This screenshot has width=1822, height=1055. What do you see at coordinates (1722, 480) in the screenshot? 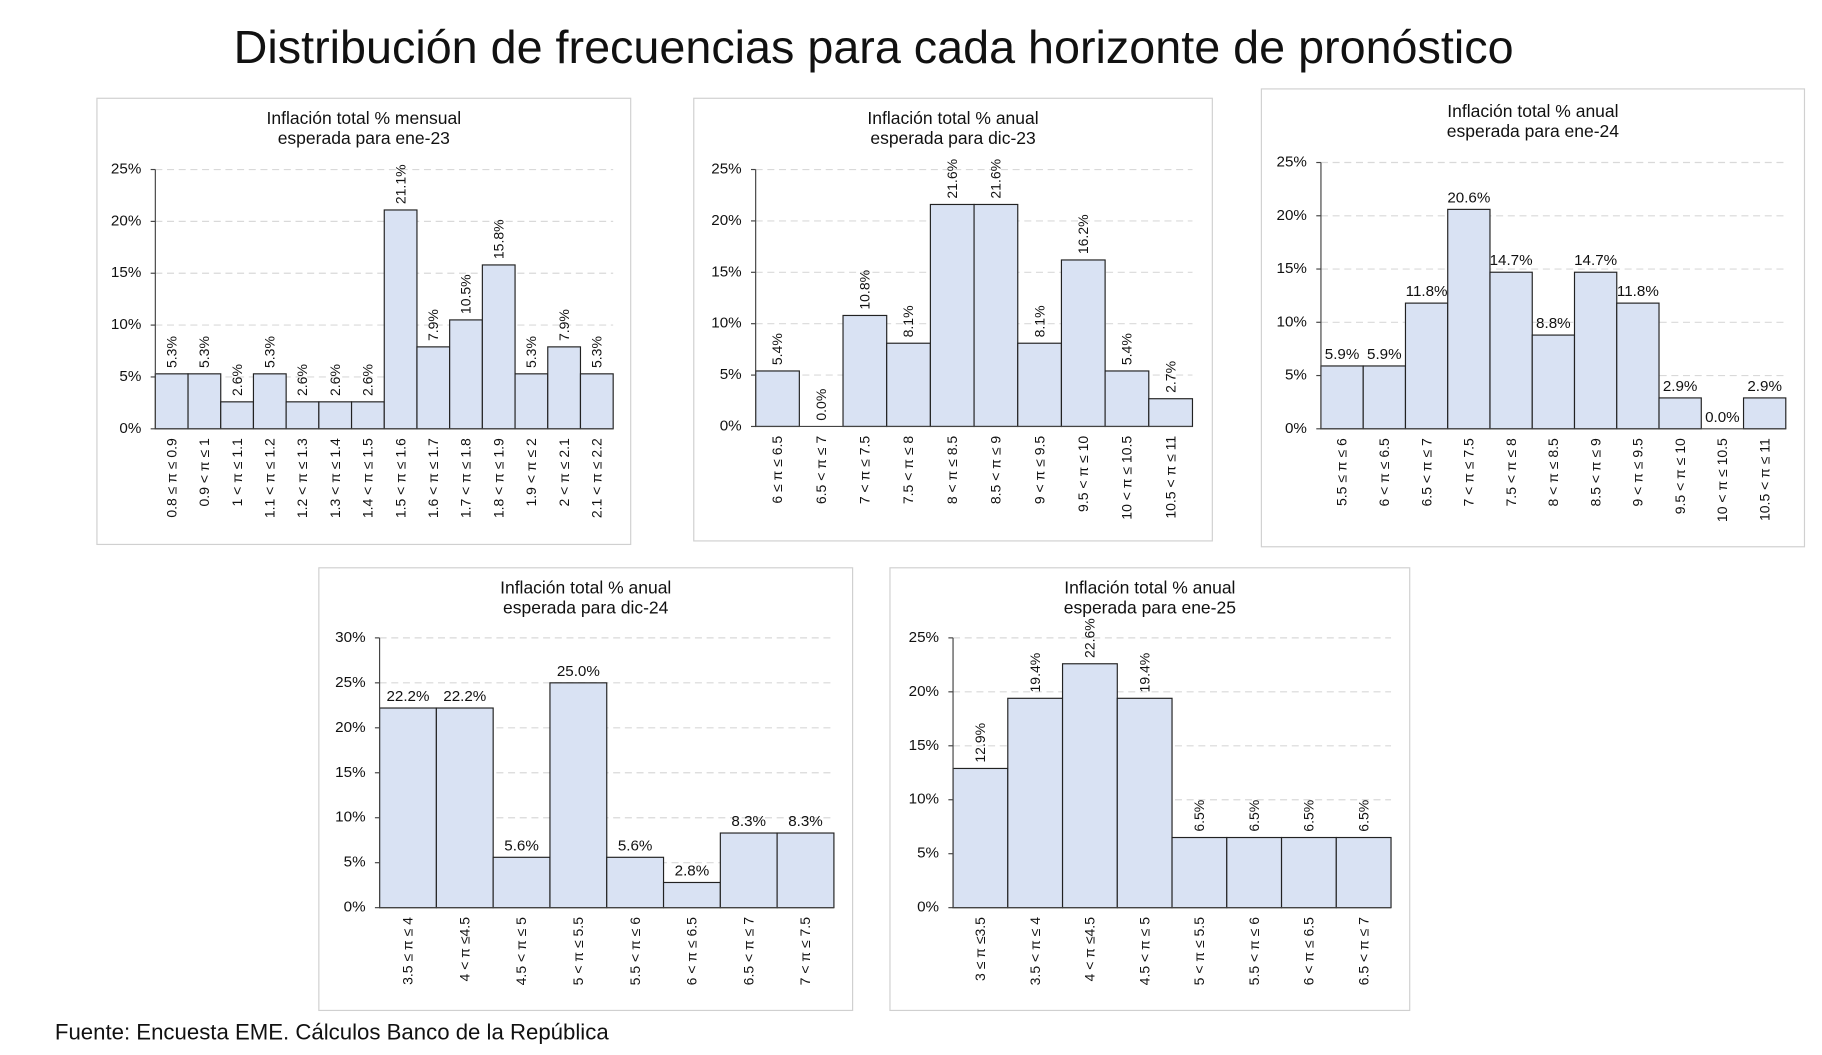
I see `x-tick-label: 10 < π ≤ 10.5` at bounding box center [1722, 480].